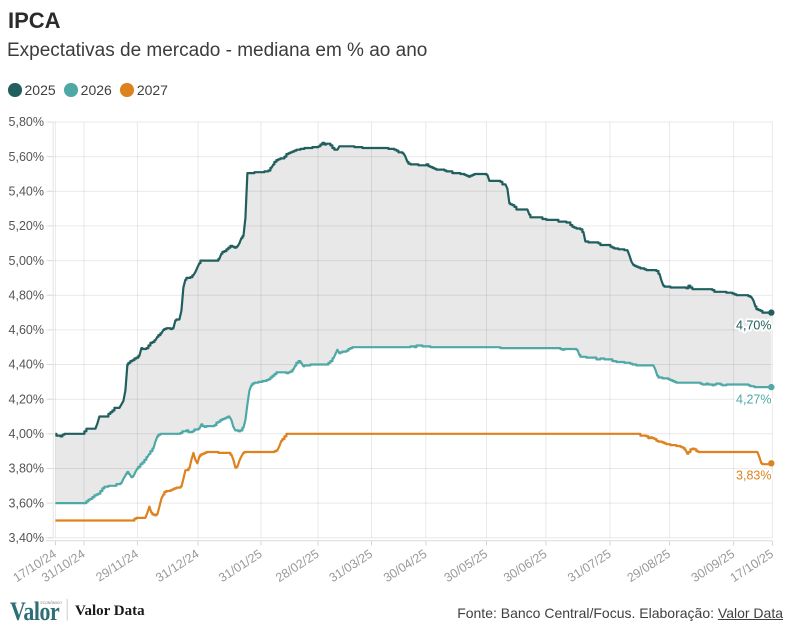 This screenshot has width=800, height=629. Describe the element at coordinates (26, 261) in the screenshot. I see `svg-text: 5,00%` at that location.